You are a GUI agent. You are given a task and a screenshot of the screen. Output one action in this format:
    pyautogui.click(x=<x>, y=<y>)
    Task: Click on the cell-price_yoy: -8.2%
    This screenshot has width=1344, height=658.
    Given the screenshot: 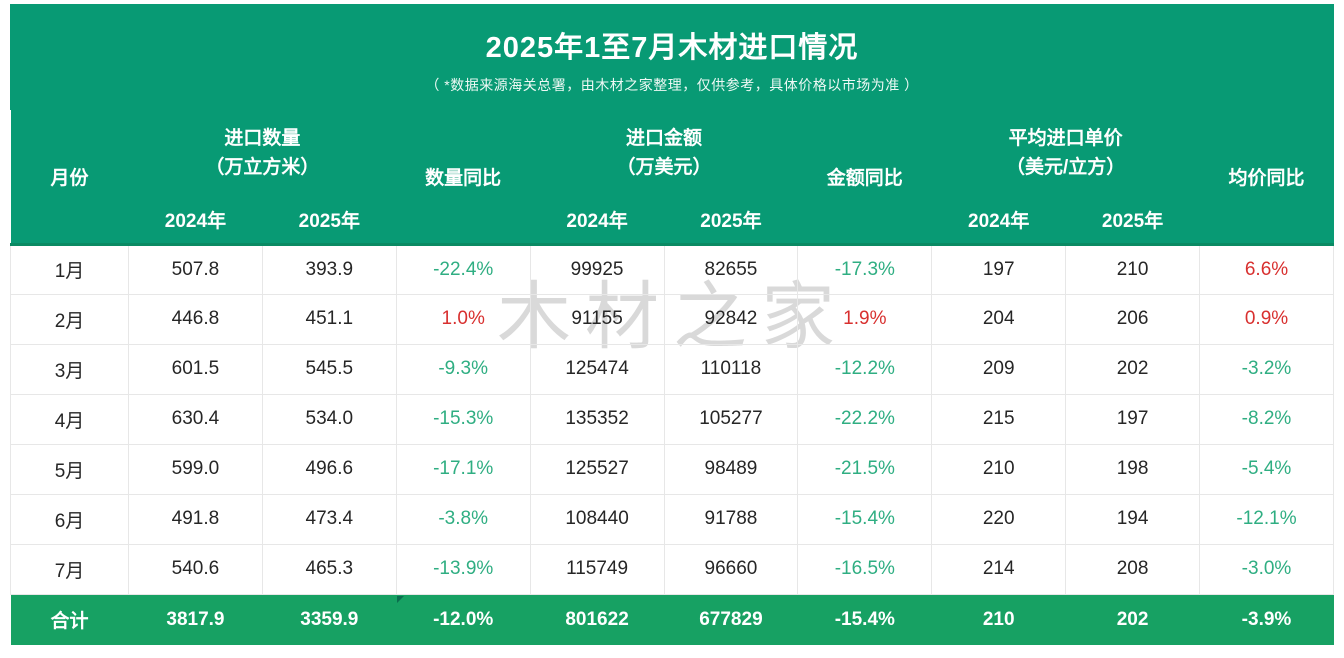 What is the action you would take?
    pyautogui.click(x=1266, y=419)
    